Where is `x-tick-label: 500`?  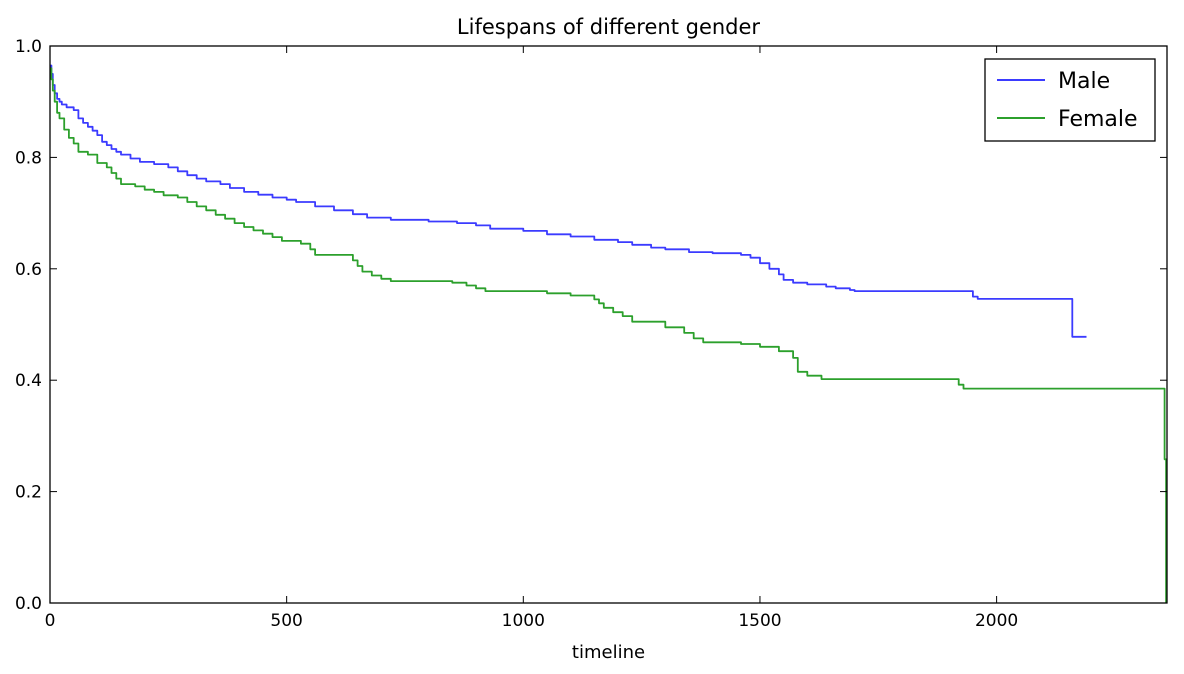
x-tick-label: 500 is located at coordinates (286, 621).